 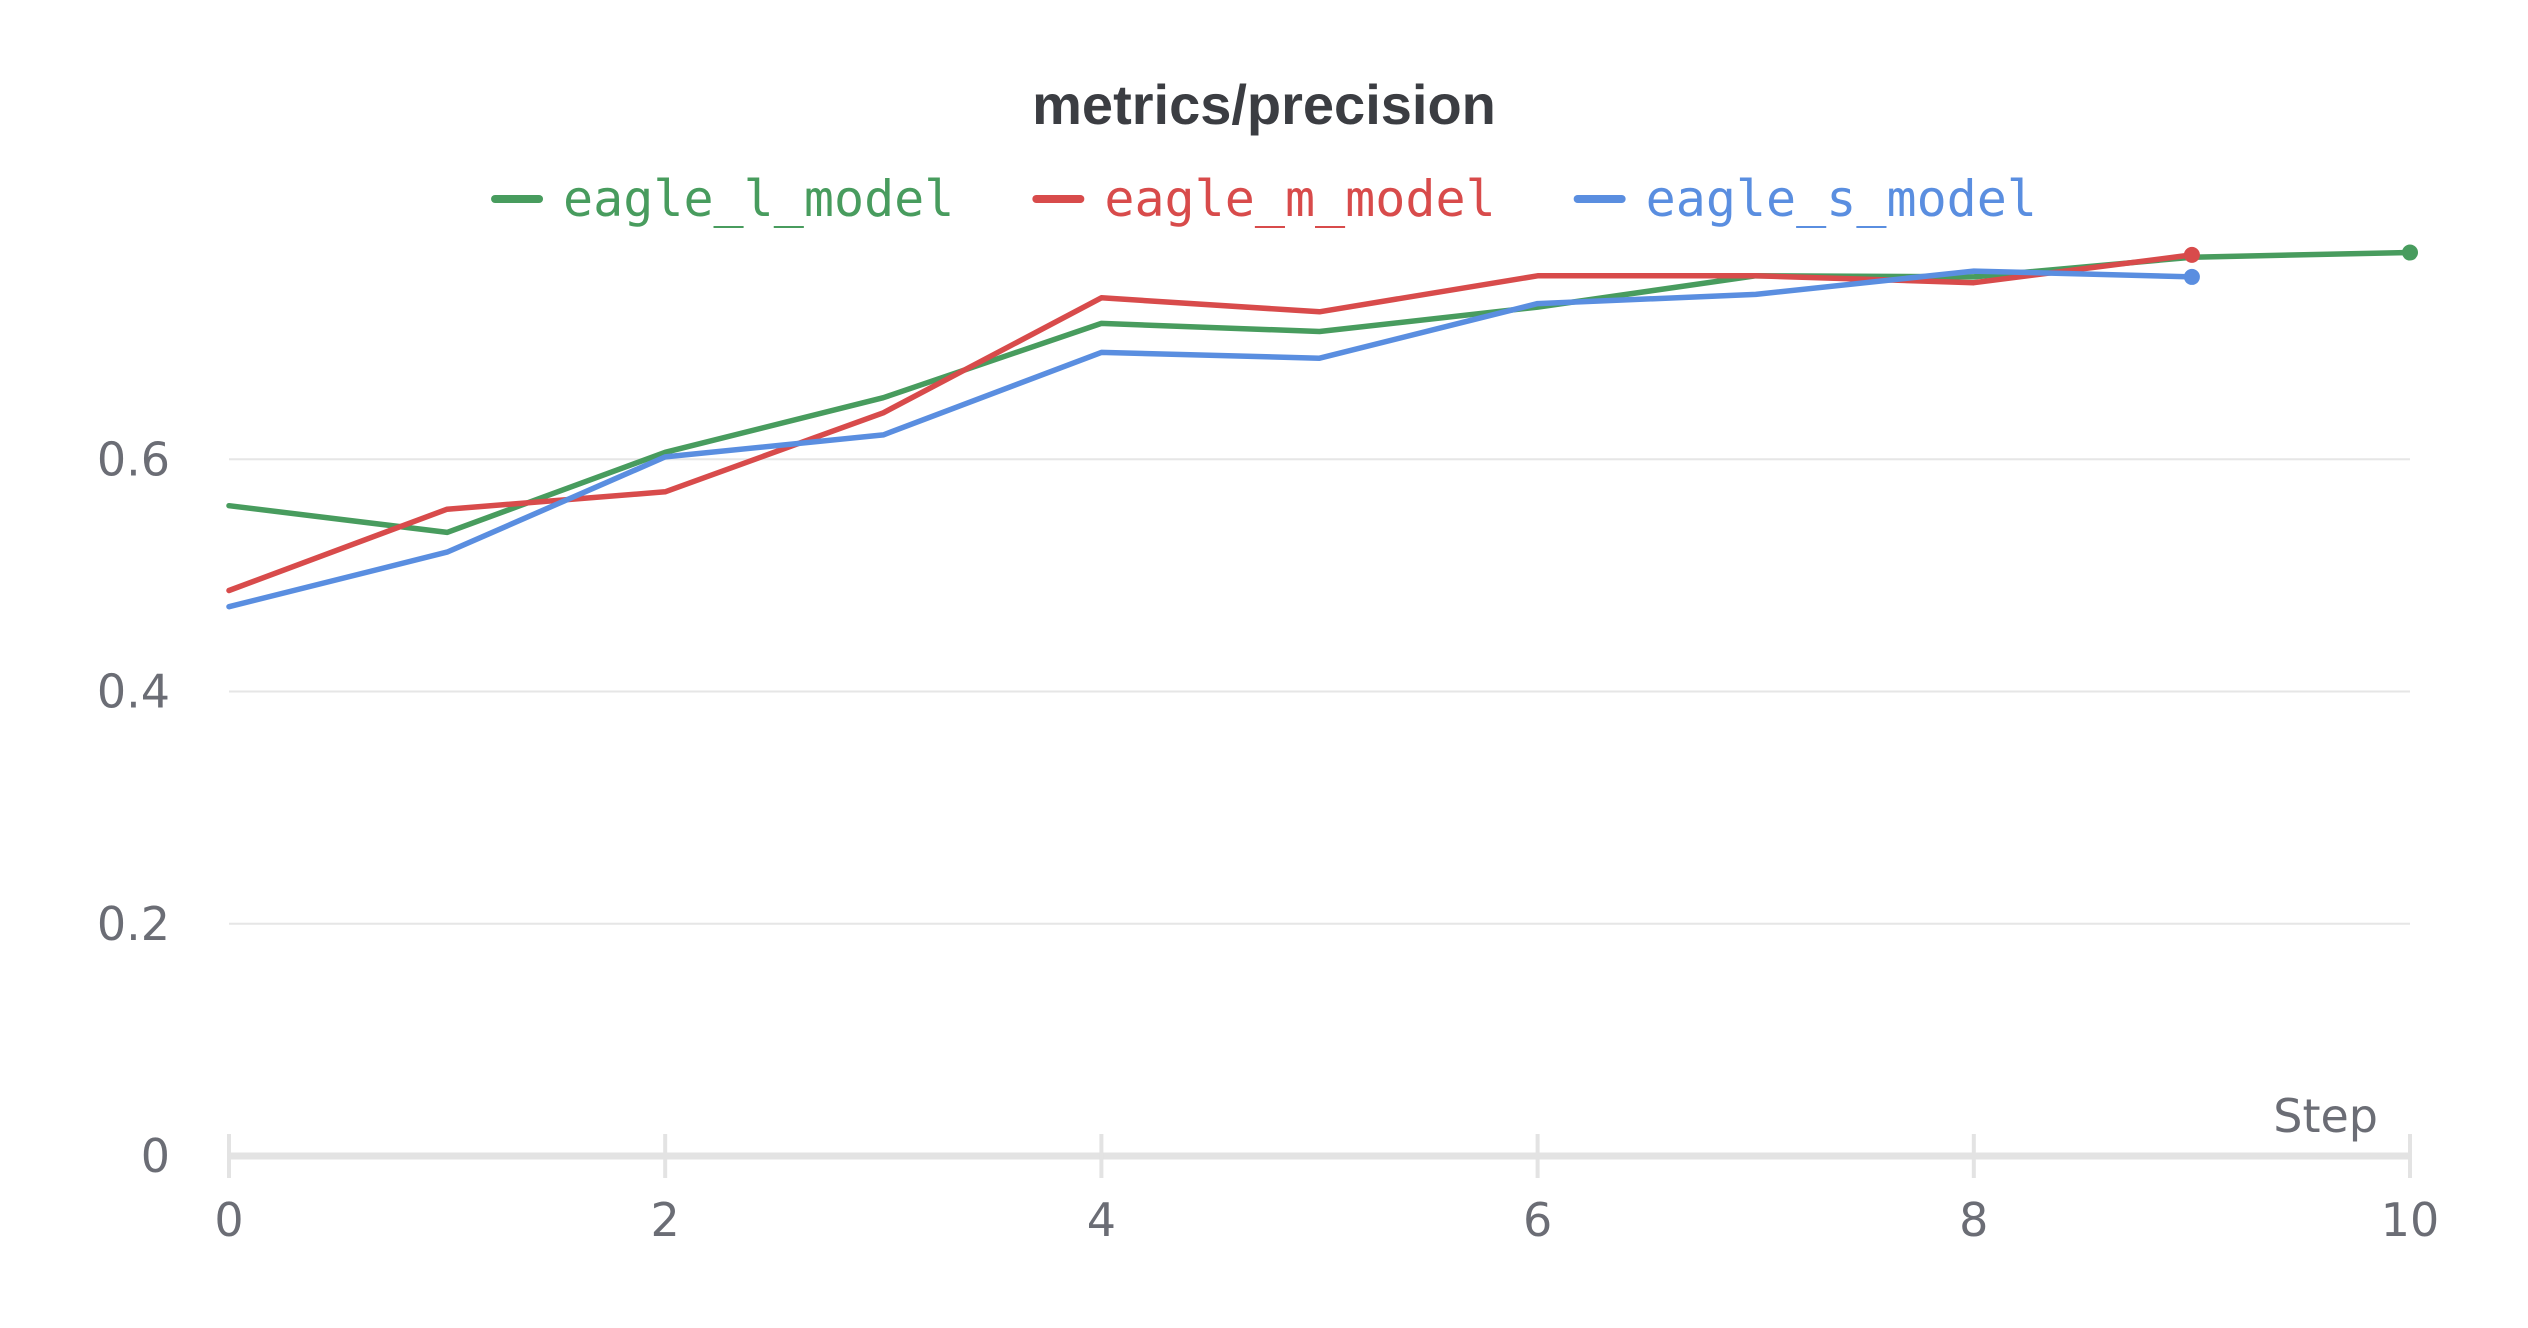 I want to click on x-tick-label: 10, so click(x=2410, y=1220).